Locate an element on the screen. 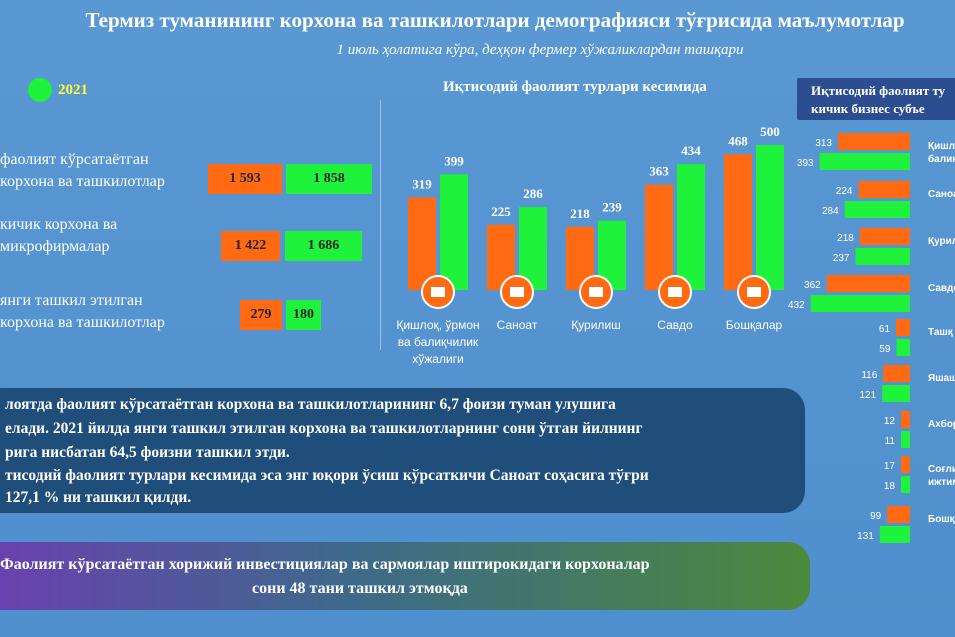 This screenshot has width=955, height=637. hbar-category-label: Ташқ is located at coordinates (940, 332).